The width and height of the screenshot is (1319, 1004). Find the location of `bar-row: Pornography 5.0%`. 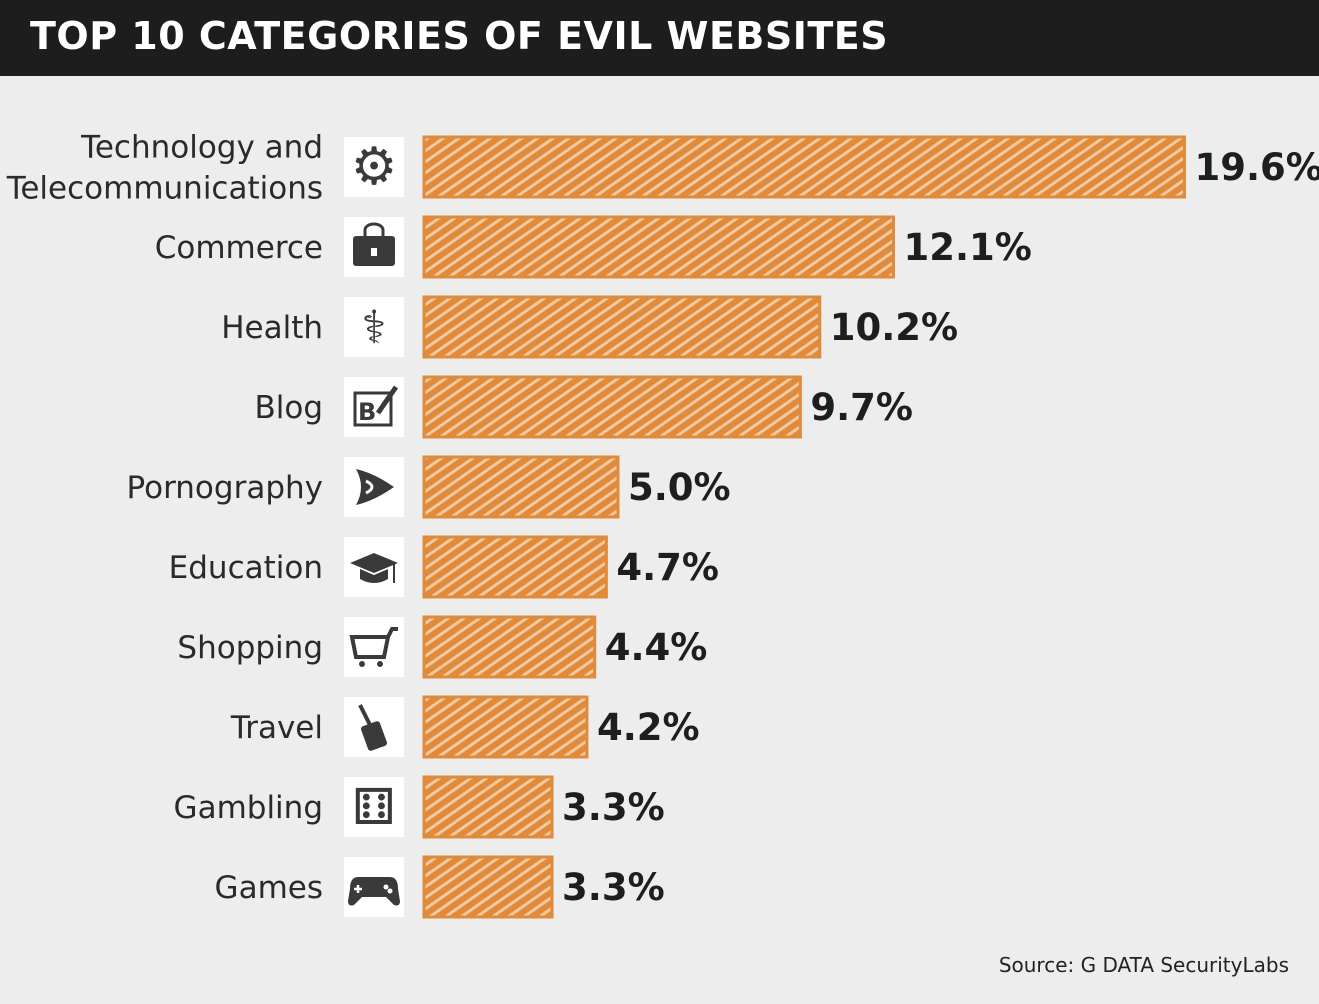

bar-row: Pornography 5.0% is located at coordinates (429, 487).